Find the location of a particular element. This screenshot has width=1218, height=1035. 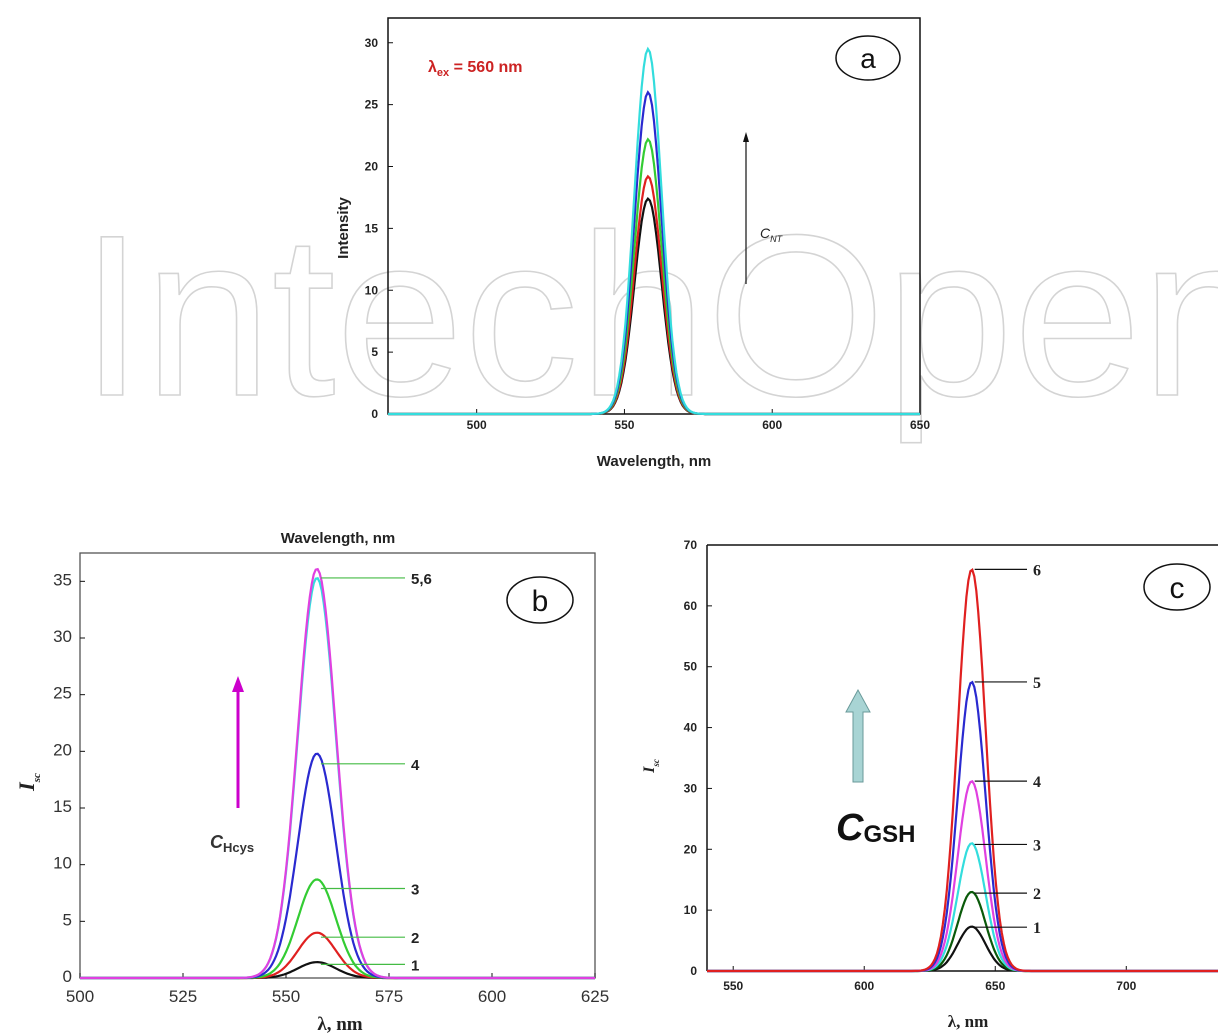

chart-c-panel-label: c is located at coordinates (1177, 588).